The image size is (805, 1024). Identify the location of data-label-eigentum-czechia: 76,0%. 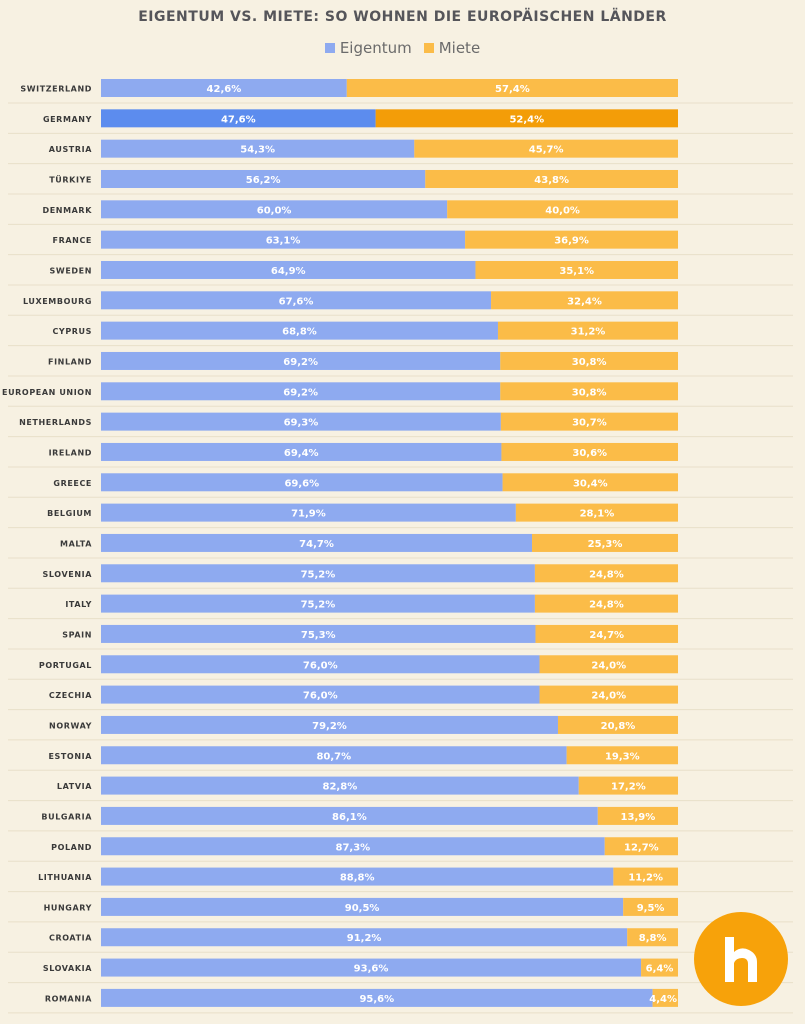
(320, 696).